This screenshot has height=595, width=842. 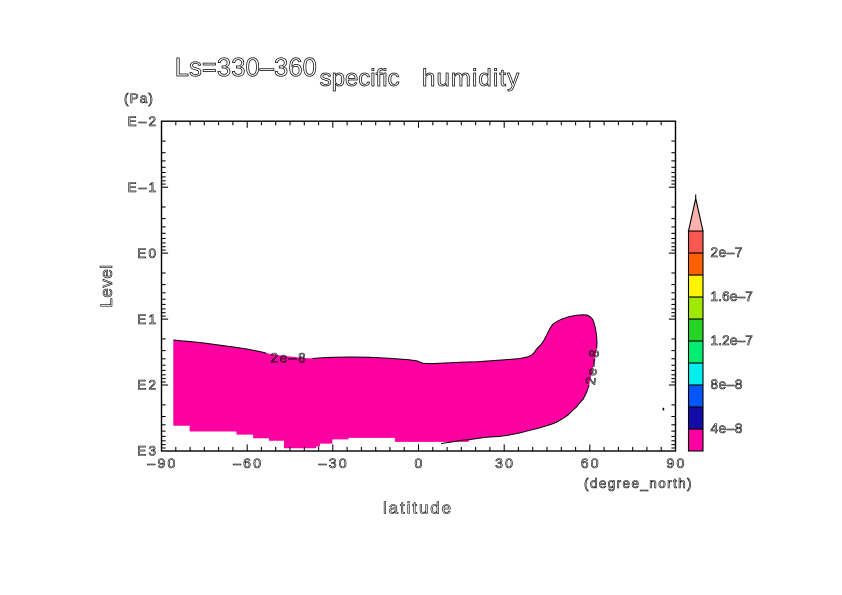 I want to click on svg-text: E–2, so click(x=143, y=121).